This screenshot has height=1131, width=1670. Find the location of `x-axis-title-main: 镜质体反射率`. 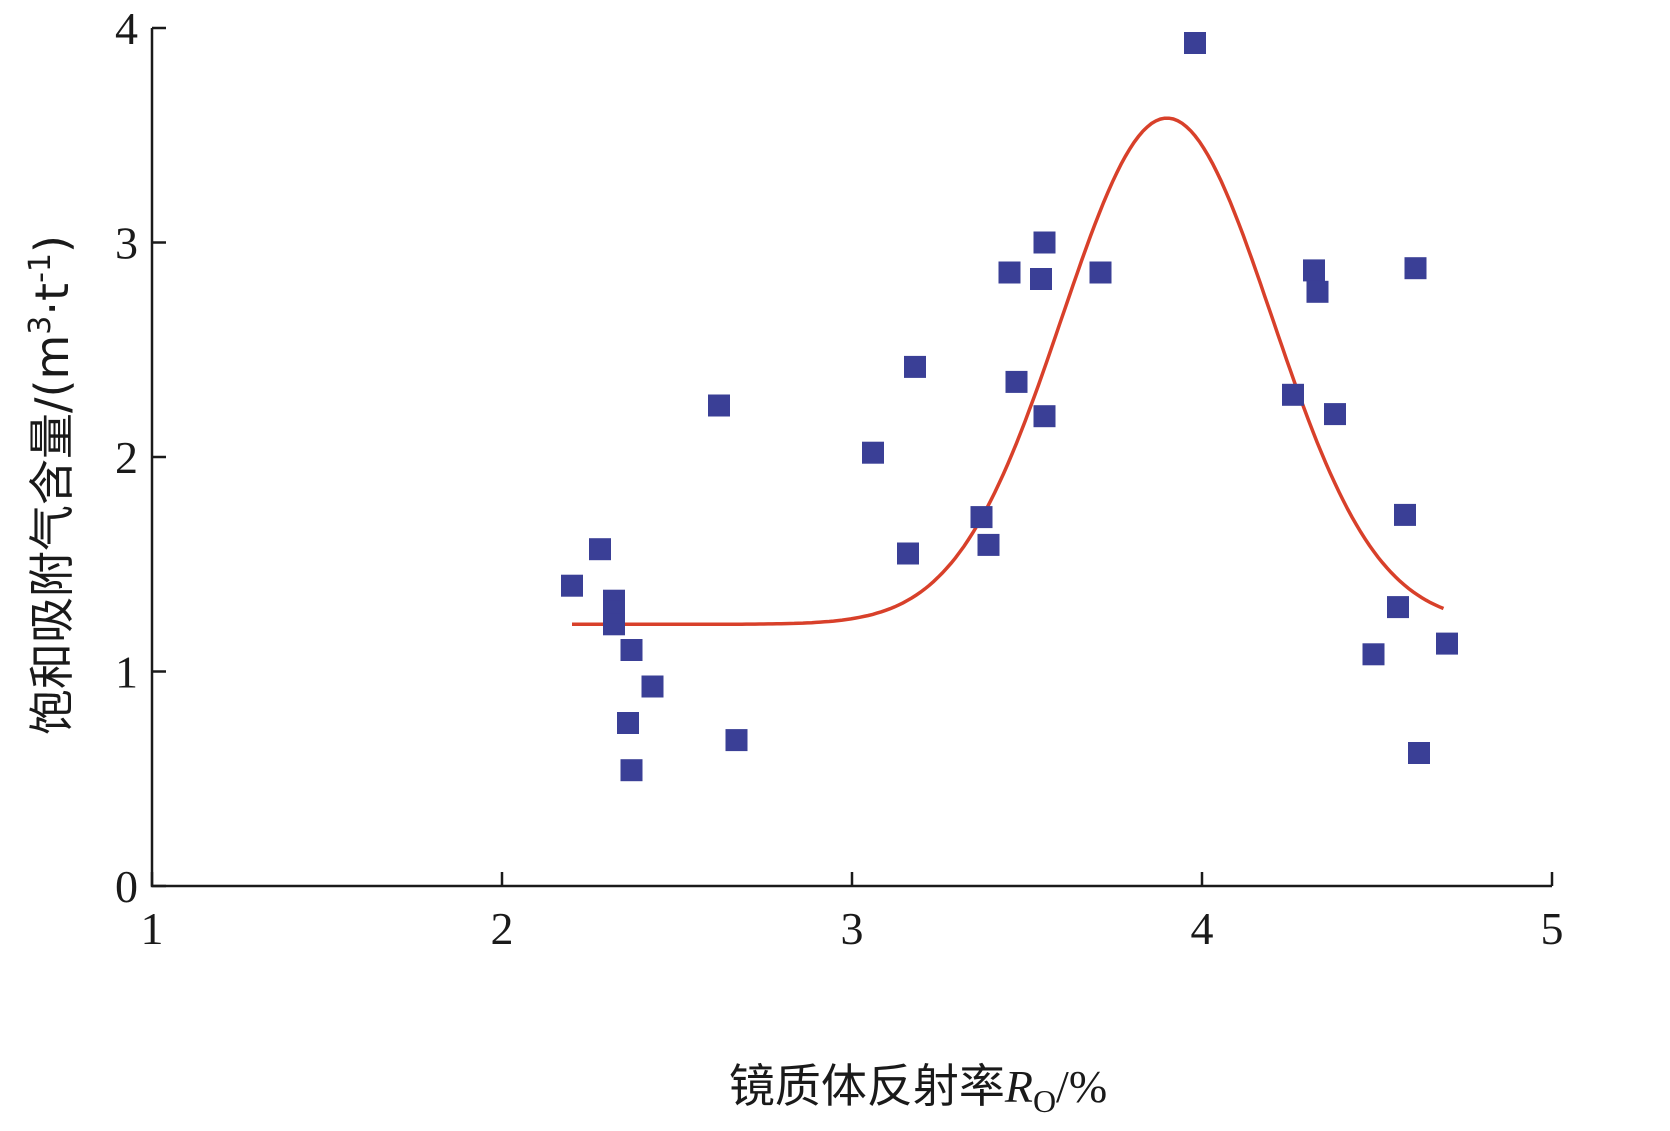

x-axis-title-main: 镜质体反射率 is located at coordinates (867, 1086).